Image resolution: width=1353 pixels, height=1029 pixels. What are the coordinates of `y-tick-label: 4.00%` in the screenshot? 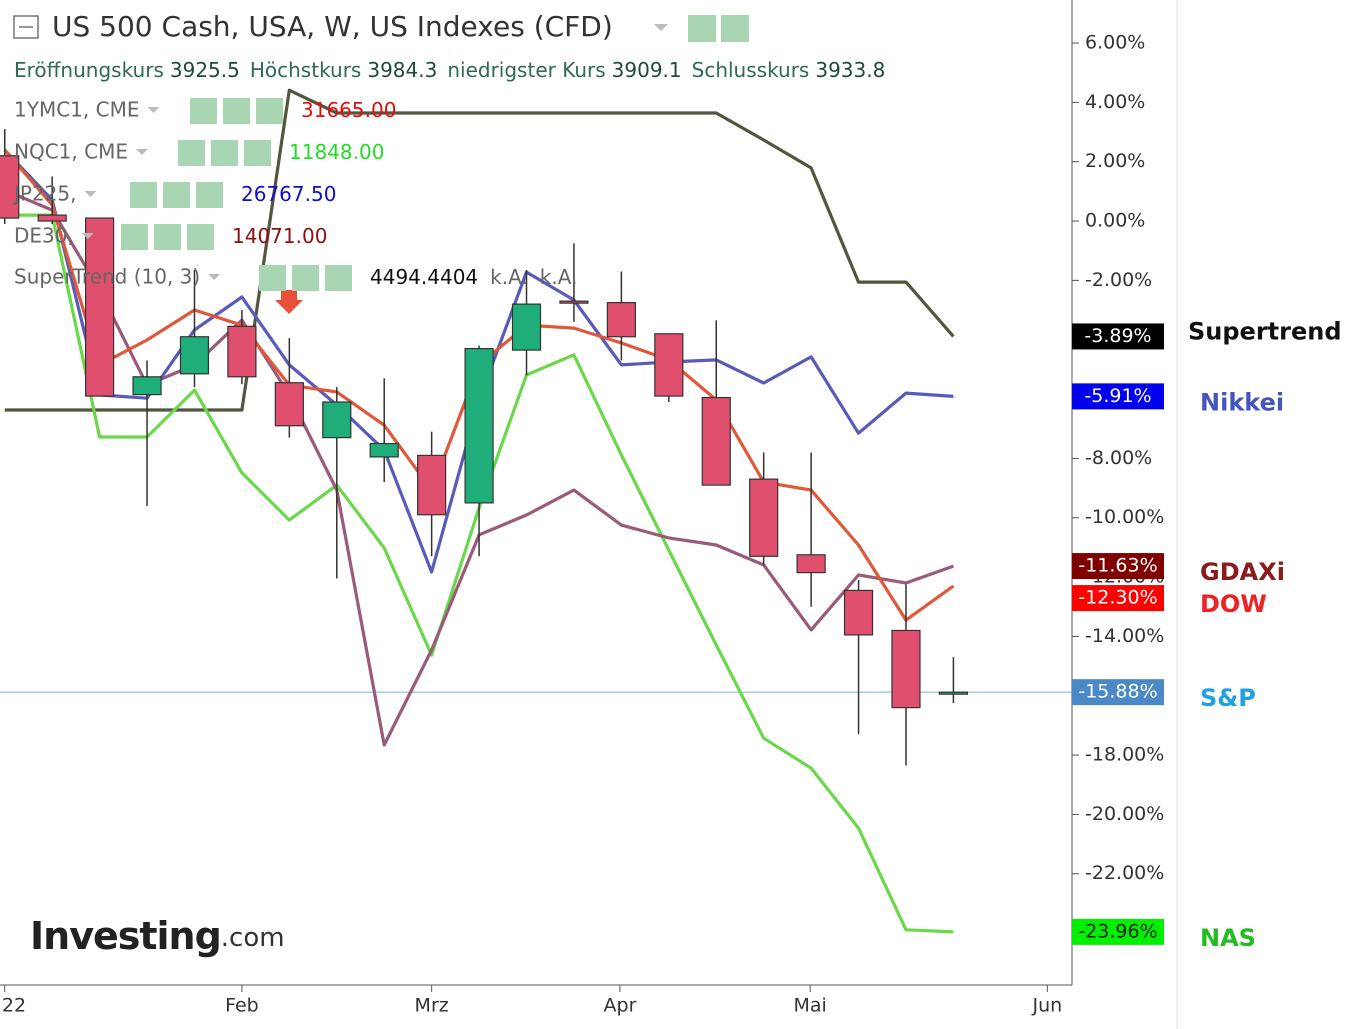 It's located at (1115, 102).